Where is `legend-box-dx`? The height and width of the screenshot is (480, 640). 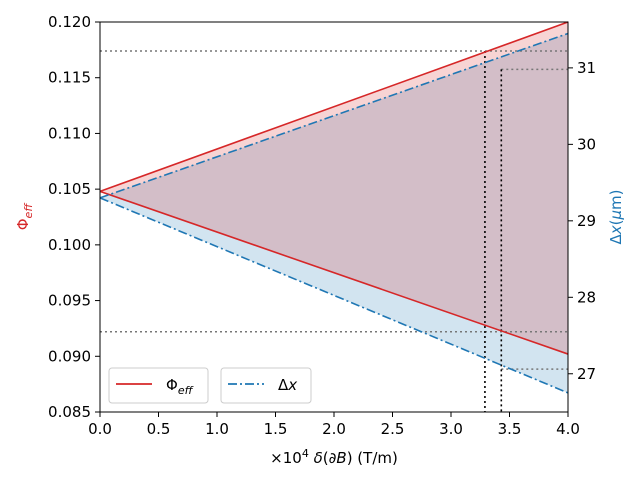 legend-box-dx is located at coordinates (266, 385).